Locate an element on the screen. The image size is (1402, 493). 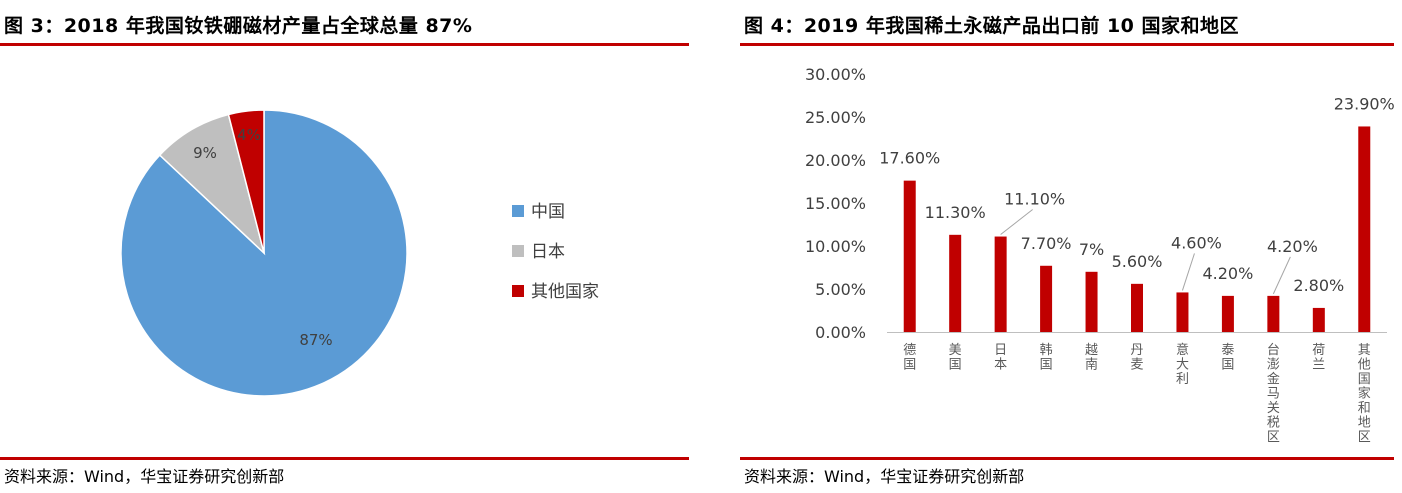
pie-data-label: 9% is located at coordinates (205, 153).